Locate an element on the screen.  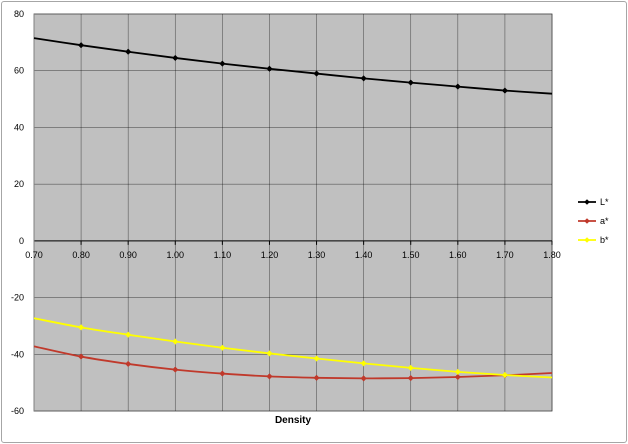
legend-marker-a-star is located at coordinates (587, 221).